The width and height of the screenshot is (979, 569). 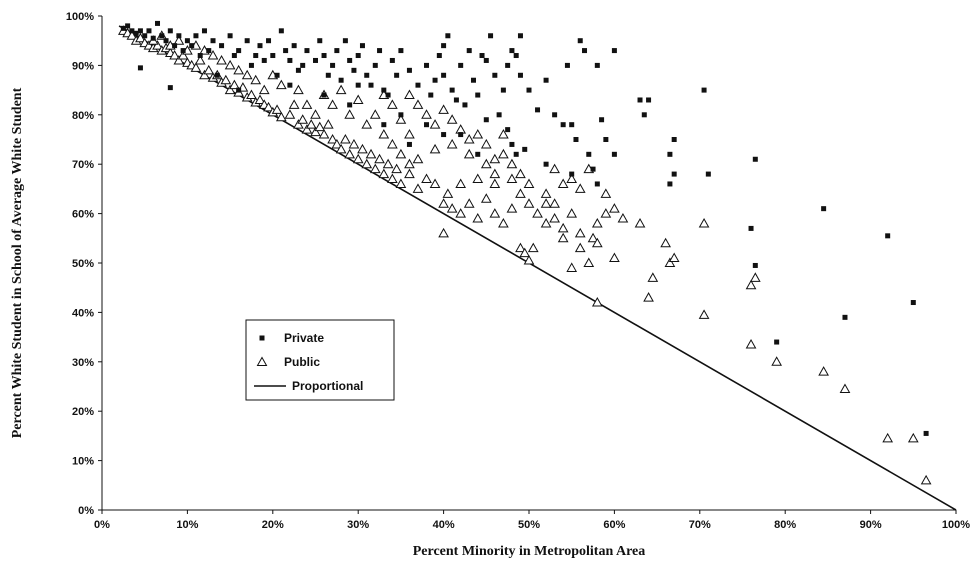 What do you see at coordinates (529, 525) in the screenshot?
I see `x-tick-label: 50%` at bounding box center [529, 525].